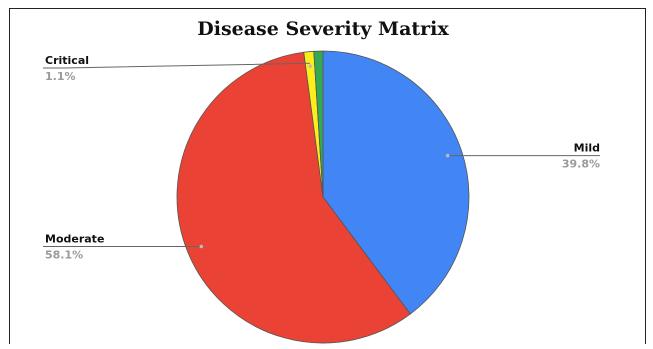 This screenshot has height=349, width=653. Describe the element at coordinates (176, 65) in the screenshot. I see `leader-line-critical` at that location.